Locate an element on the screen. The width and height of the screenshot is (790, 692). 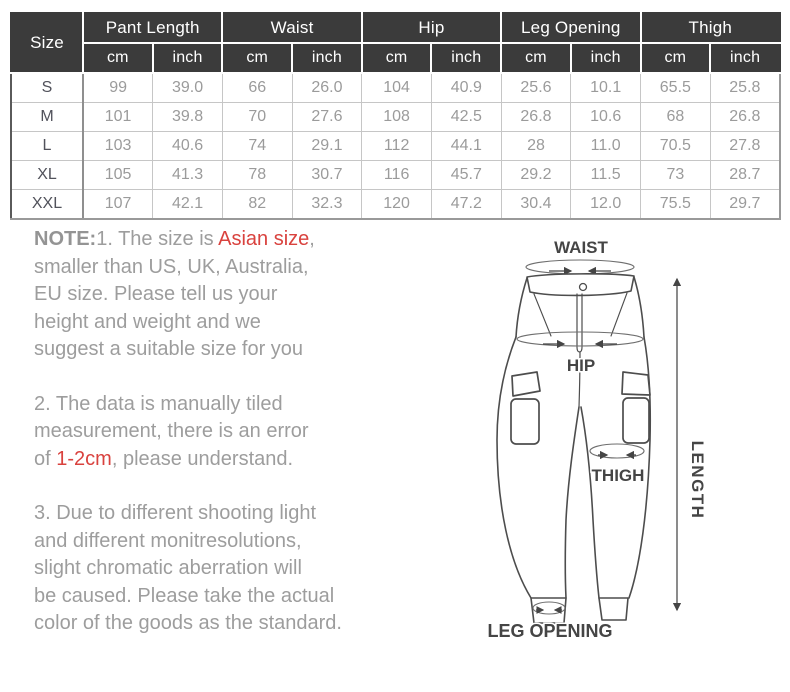
note-text-segment: height and weight and we is located at coordinates (147, 321).